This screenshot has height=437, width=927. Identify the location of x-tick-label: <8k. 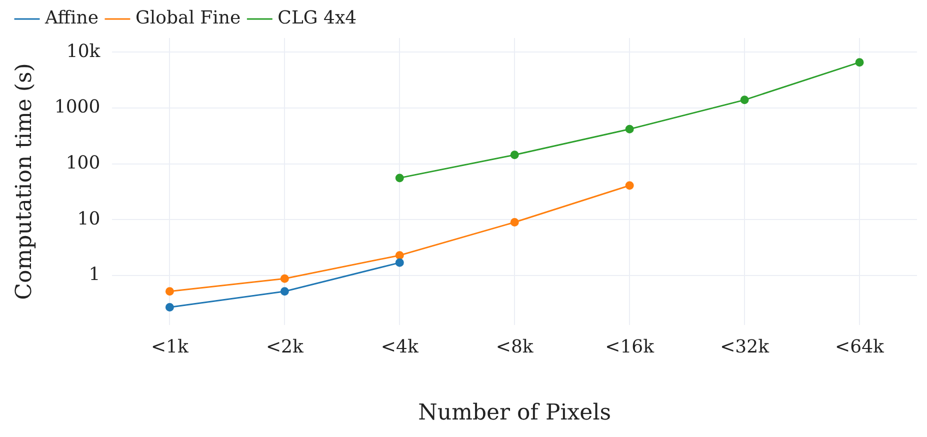
(515, 347).